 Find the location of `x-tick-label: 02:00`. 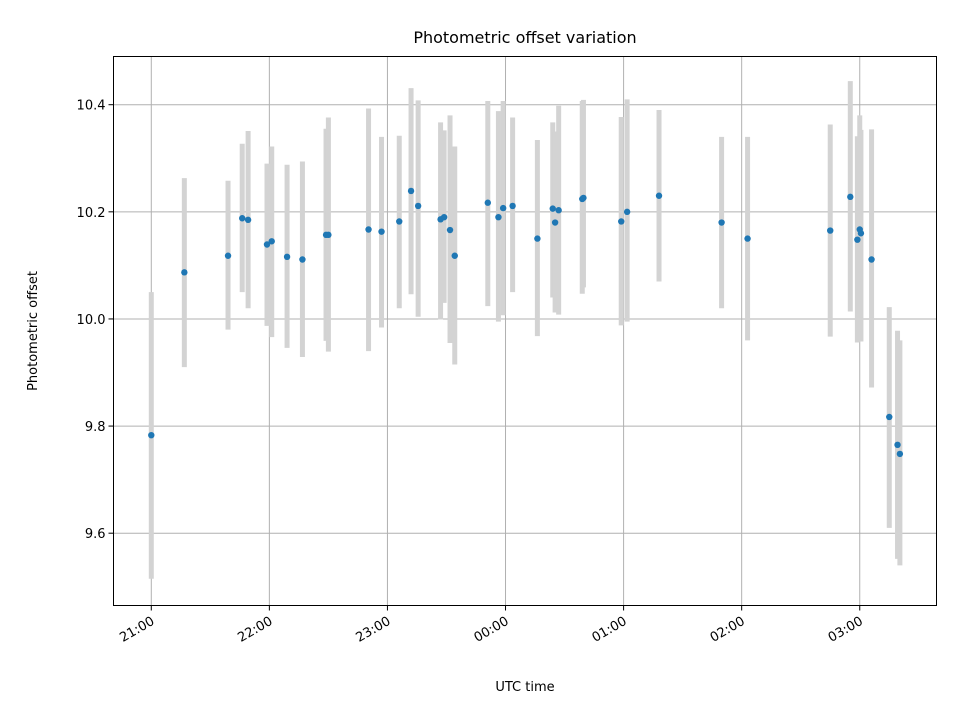

x-tick-label: 02:00 is located at coordinates (728, 630).